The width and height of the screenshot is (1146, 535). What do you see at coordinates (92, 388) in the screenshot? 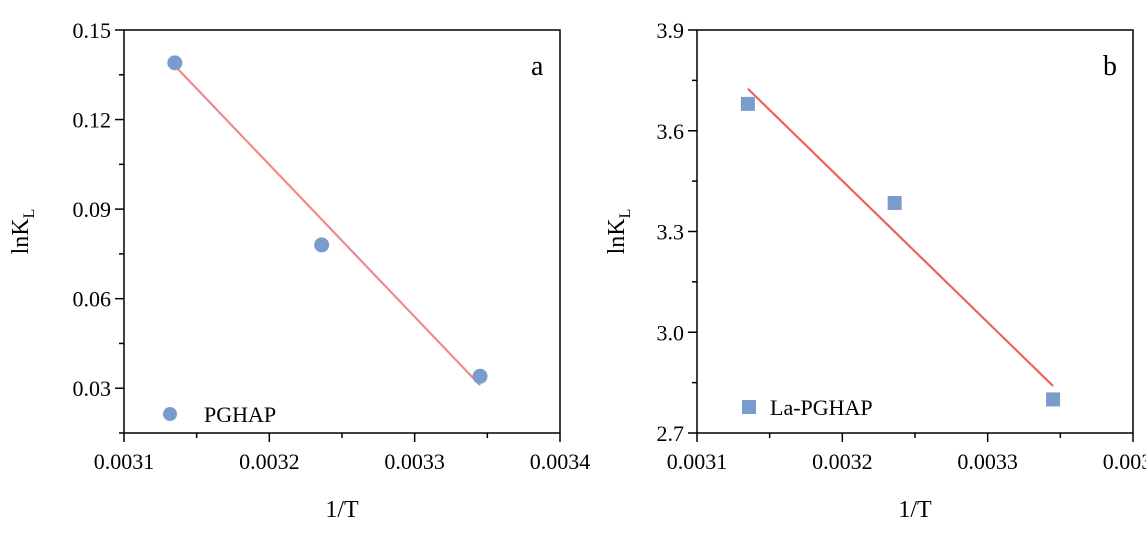
I see `y-tick-label: 0.03` at bounding box center [92, 388].